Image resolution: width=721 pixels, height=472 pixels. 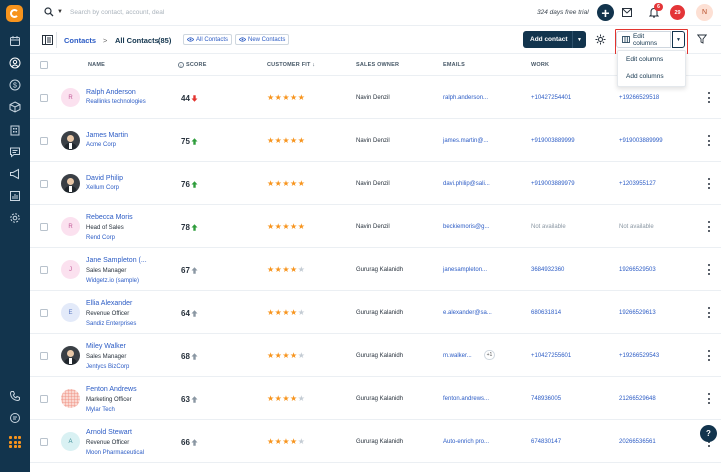 What do you see at coordinates (113, 281) in the screenshot?
I see `contact-company-link: Widgetz.io (sample)` at bounding box center [113, 281].